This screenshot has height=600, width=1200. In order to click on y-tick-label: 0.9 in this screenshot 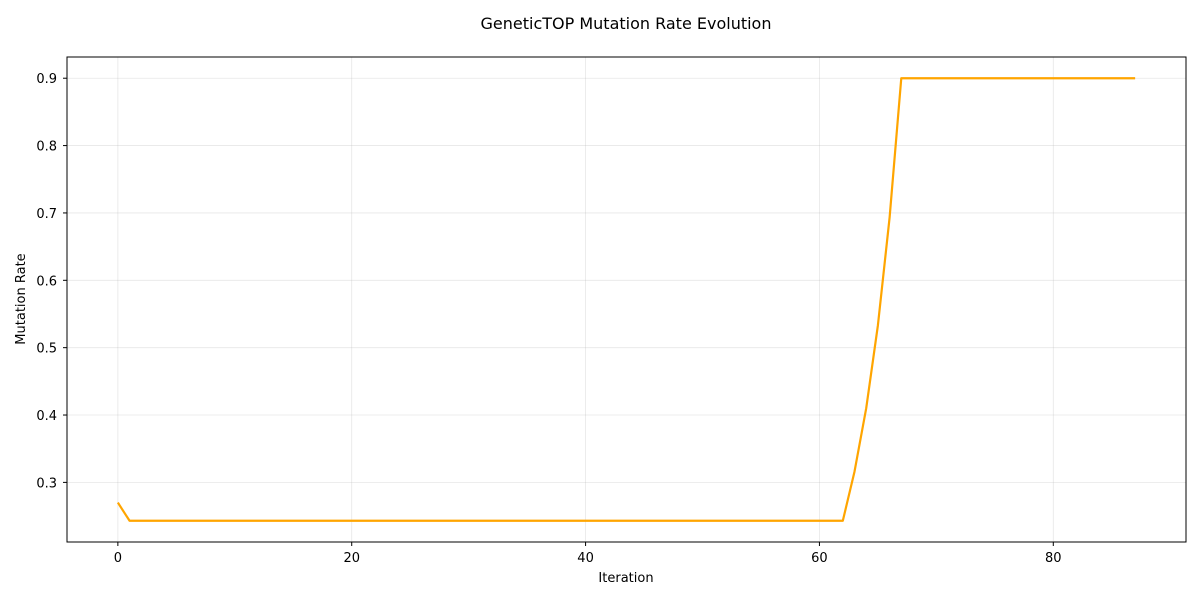, I will do `click(46, 79)`.